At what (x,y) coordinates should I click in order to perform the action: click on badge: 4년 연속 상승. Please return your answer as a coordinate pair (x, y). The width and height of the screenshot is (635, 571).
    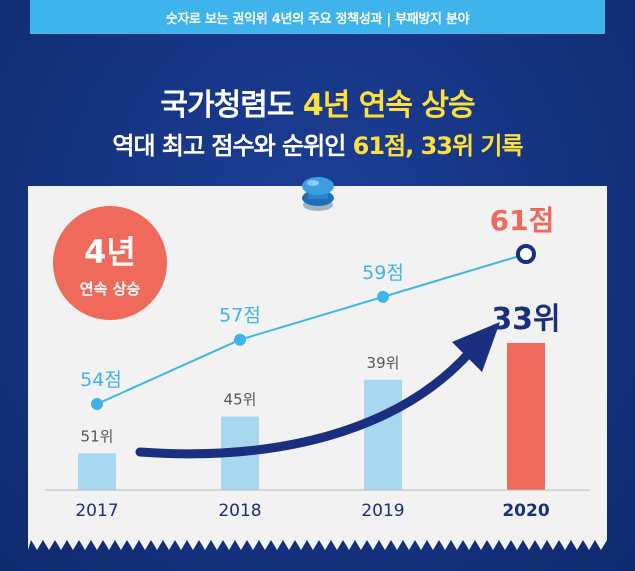
    Looking at the image, I should click on (110, 263).